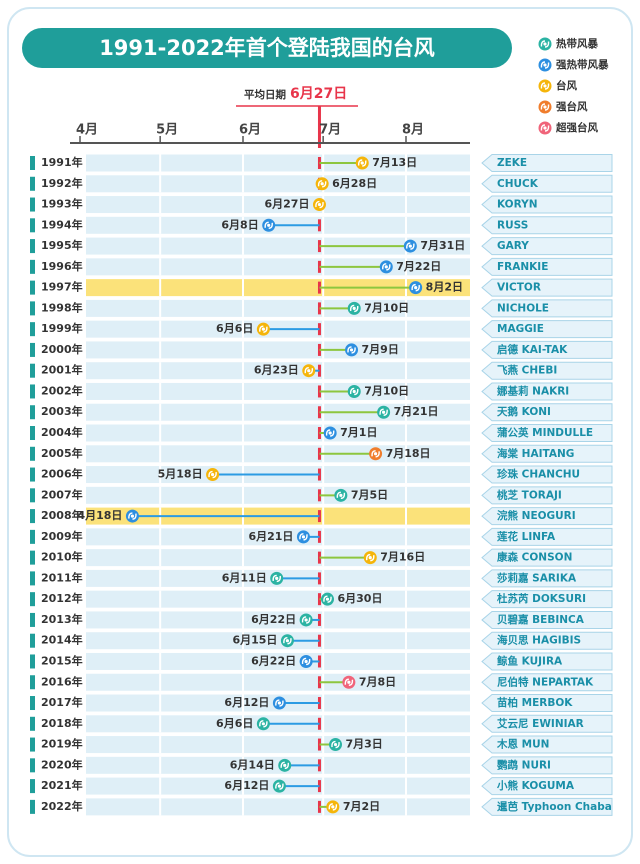 The width and height of the screenshot is (640, 864). I want to click on date-label: 6月6日, so click(234, 723).